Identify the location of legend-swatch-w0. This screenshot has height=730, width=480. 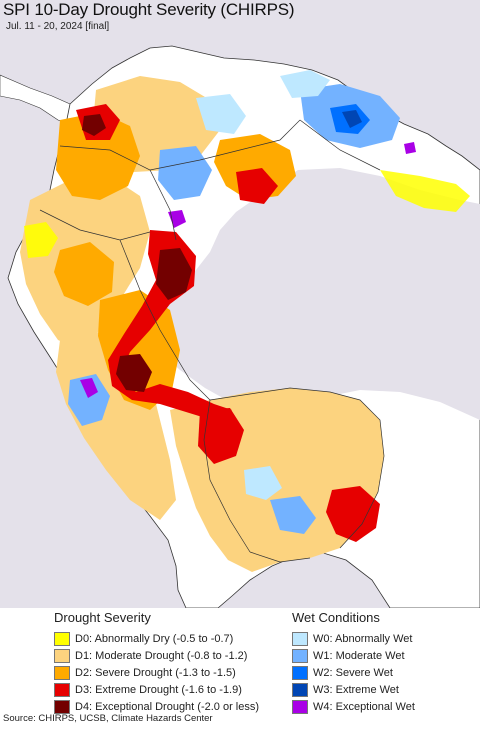
(300, 638).